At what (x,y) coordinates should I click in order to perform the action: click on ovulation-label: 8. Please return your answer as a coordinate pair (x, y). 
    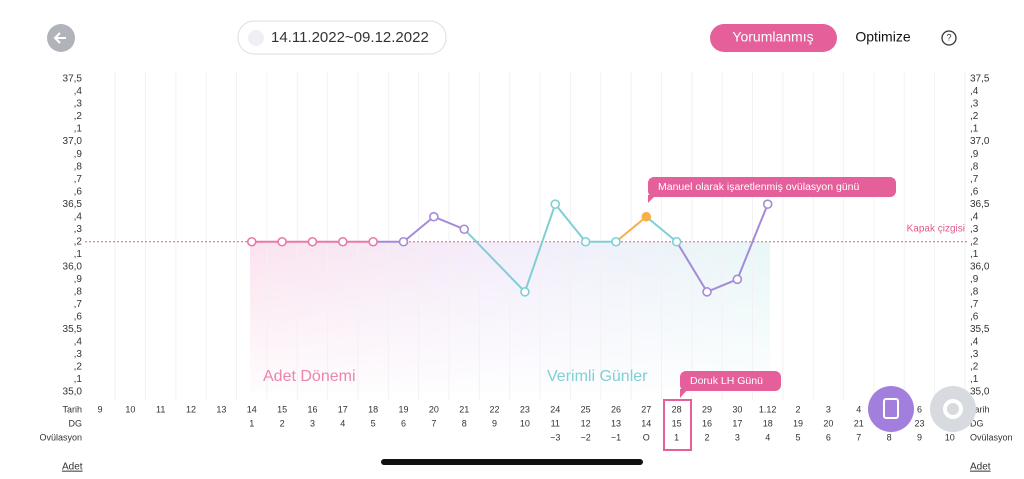
    Looking at the image, I should click on (889, 437).